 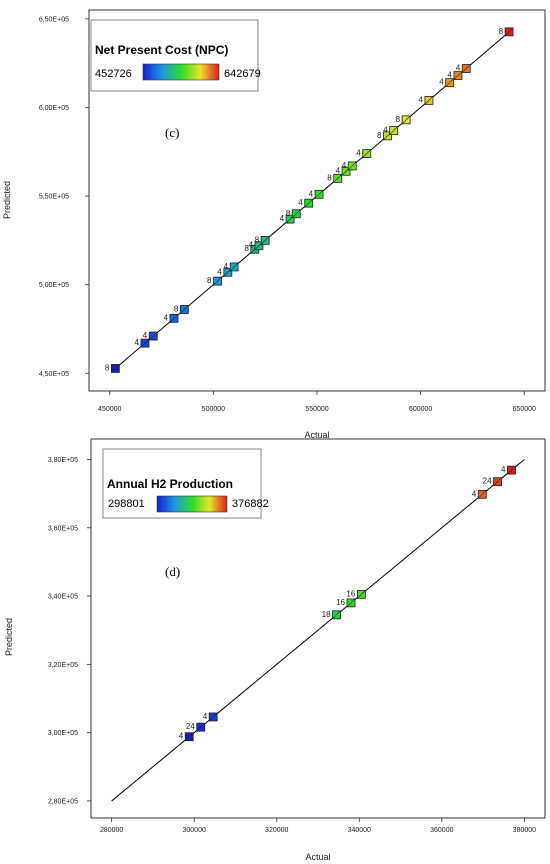 What do you see at coordinates (161, 50) in the screenshot?
I see `legend-title: Net Present Cost (NPC)` at bounding box center [161, 50].